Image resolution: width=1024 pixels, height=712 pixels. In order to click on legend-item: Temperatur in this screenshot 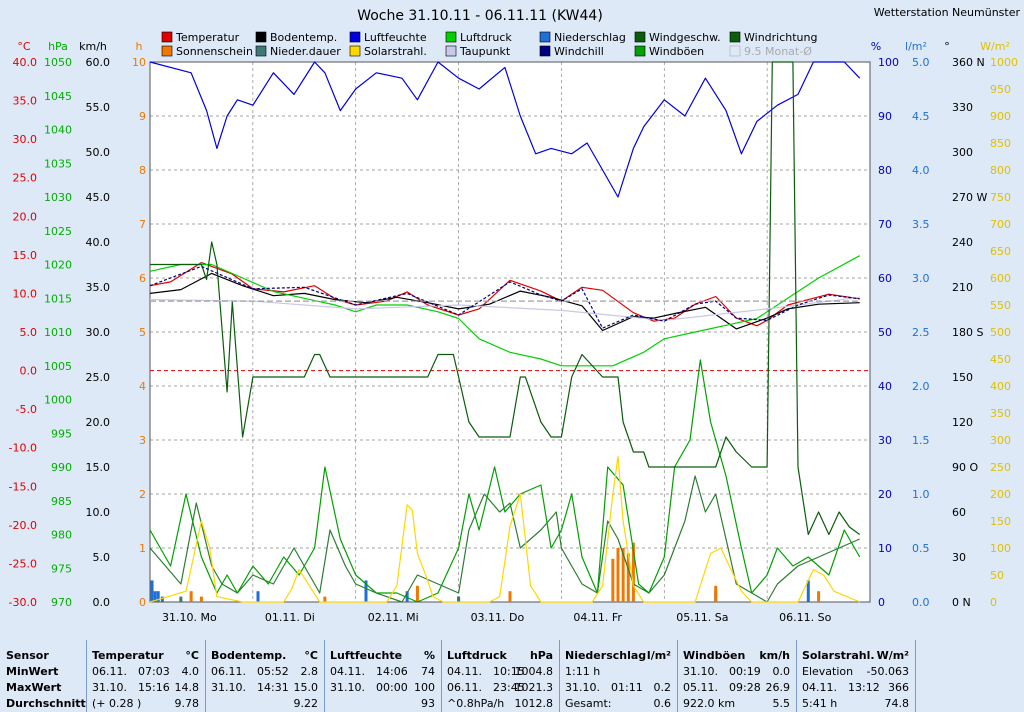, I will do `click(207, 37)`.